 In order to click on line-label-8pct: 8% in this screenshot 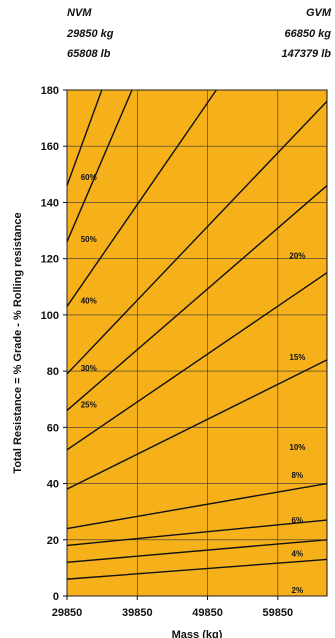, I will do `click(298, 475)`.